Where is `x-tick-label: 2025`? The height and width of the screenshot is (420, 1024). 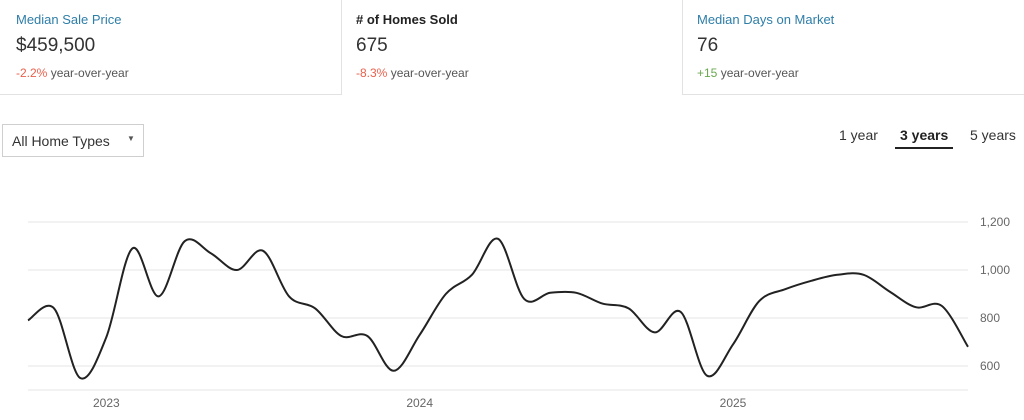
x-tick-label: 2025 is located at coordinates (733, 403).